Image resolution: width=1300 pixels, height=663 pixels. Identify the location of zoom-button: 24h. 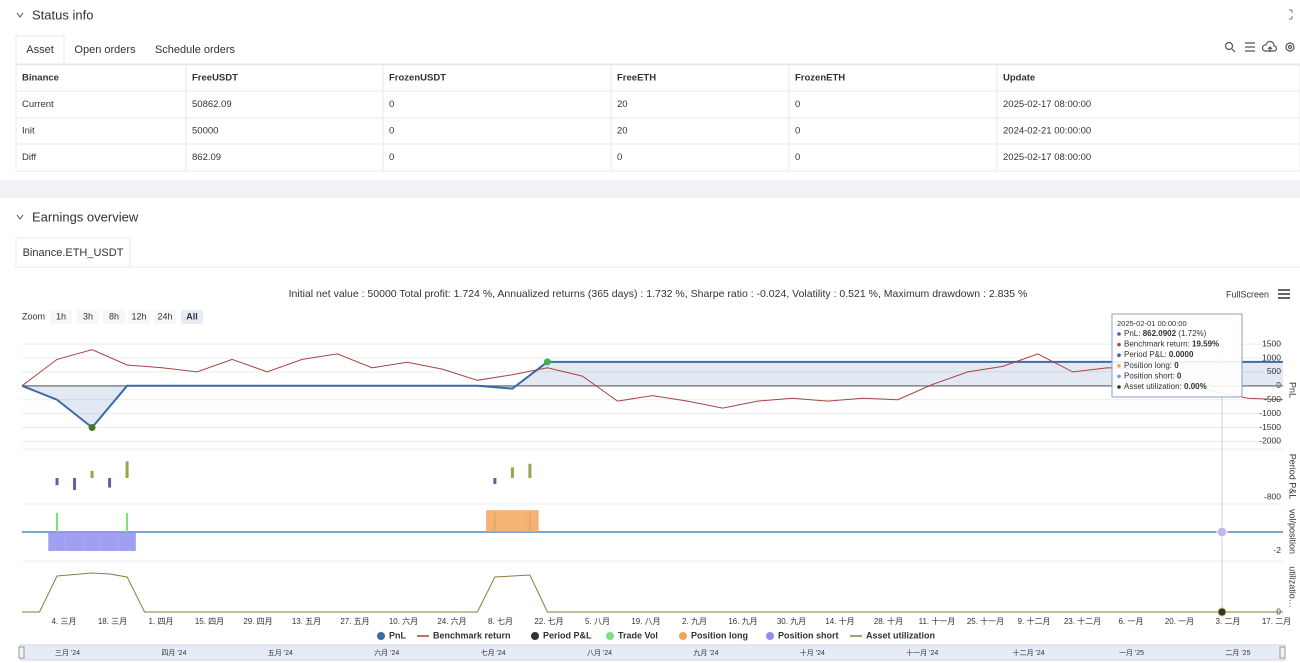
(164, 316).